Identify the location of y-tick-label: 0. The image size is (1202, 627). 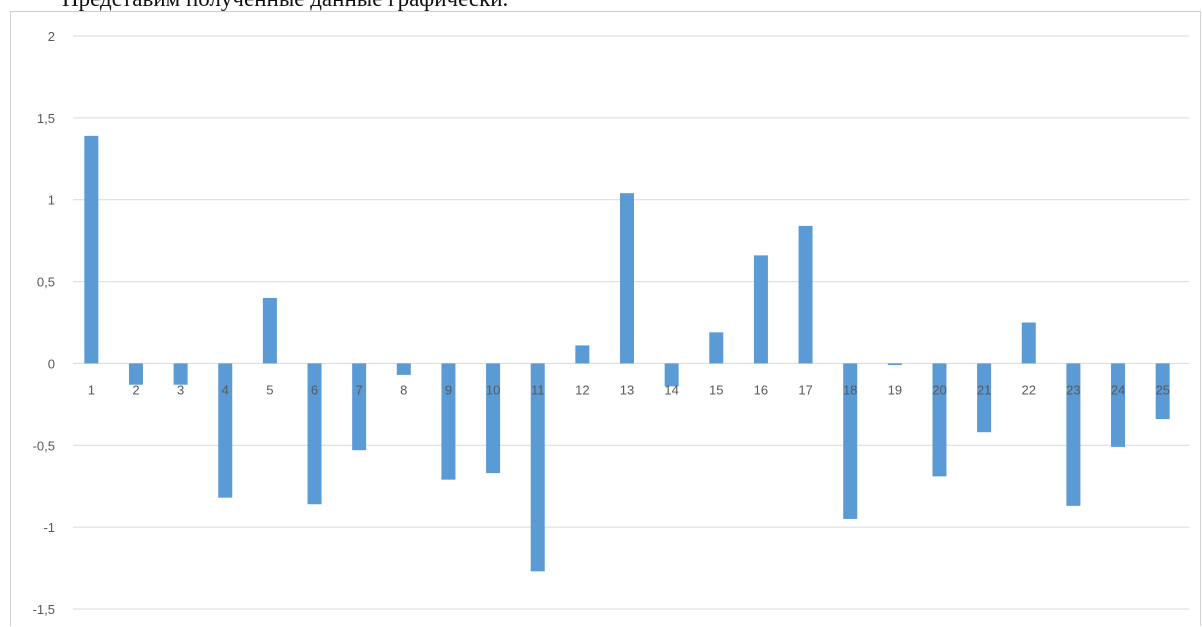
(51, 363).